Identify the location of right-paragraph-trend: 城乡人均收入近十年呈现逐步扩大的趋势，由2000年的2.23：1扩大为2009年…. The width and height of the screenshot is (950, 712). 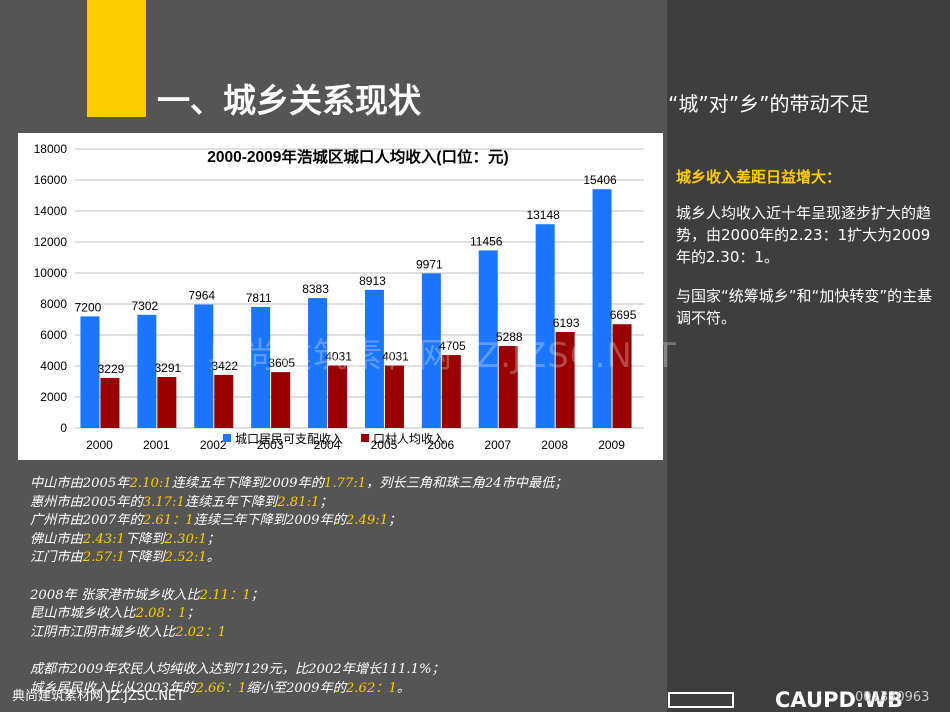
(804, 235).